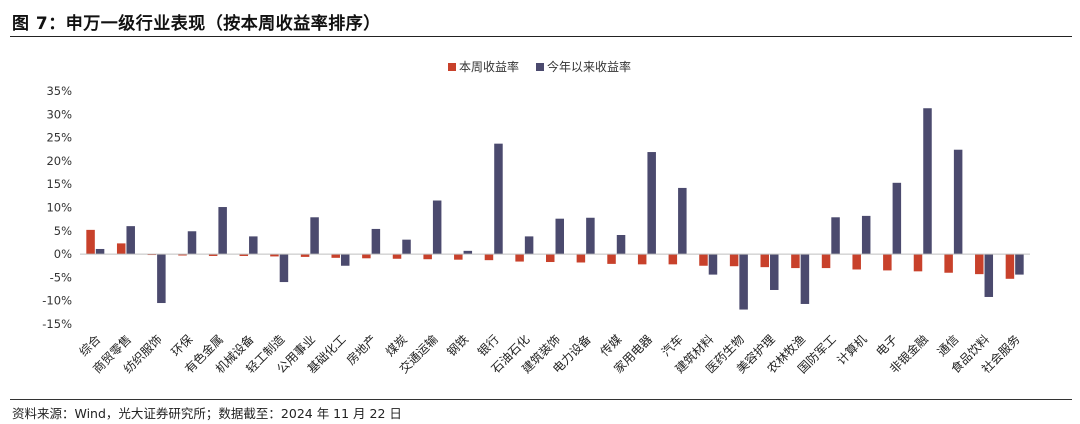 The image size is (1080, 424). Describe the element at coordinates (488, 345) in the screenshot. I see `x-category-label: 银行` at that location.